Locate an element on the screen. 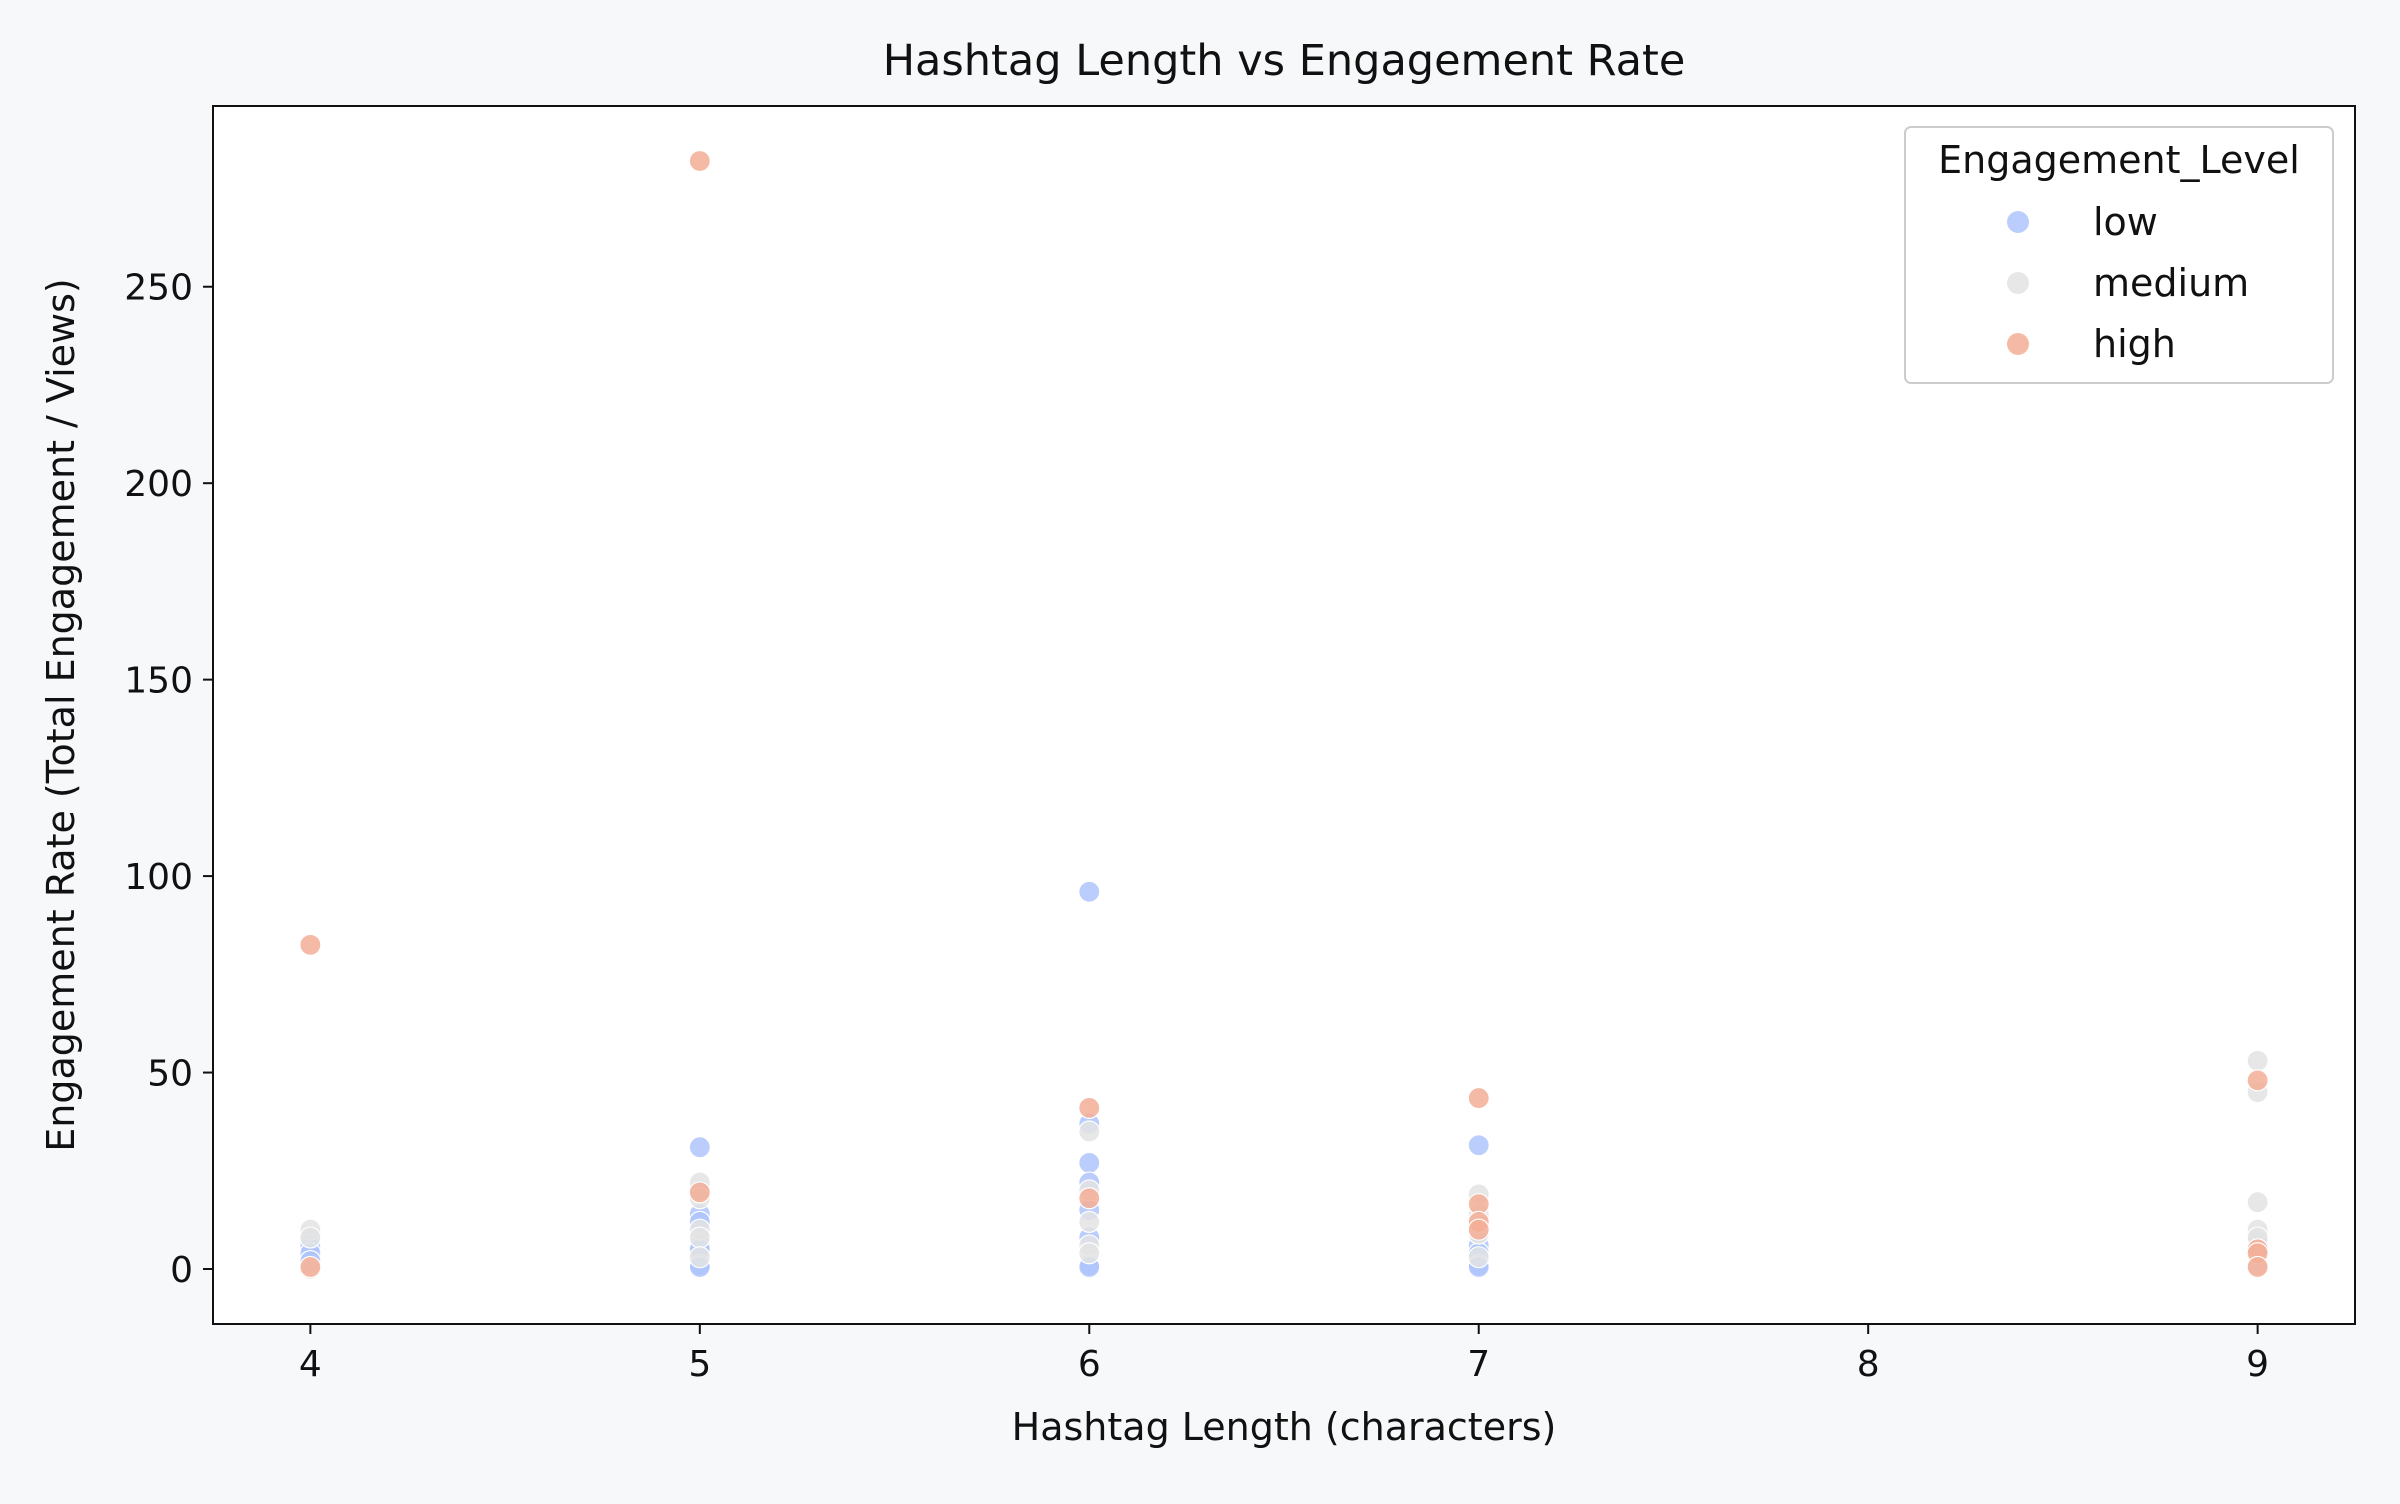 This screenshot has height=1504, width=2400. x-tick-label-9: 9 is located at coordinates (2257, 1364).